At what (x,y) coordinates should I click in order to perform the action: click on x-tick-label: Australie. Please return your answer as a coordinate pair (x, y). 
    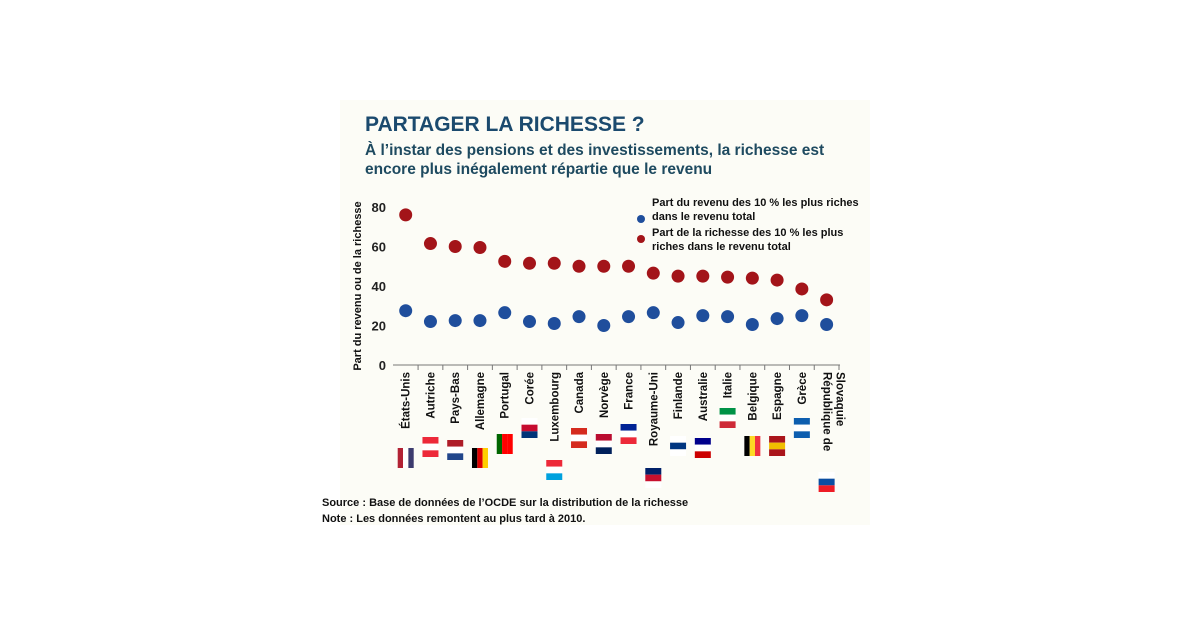
    Looking at the image, I should click on (704, 396).